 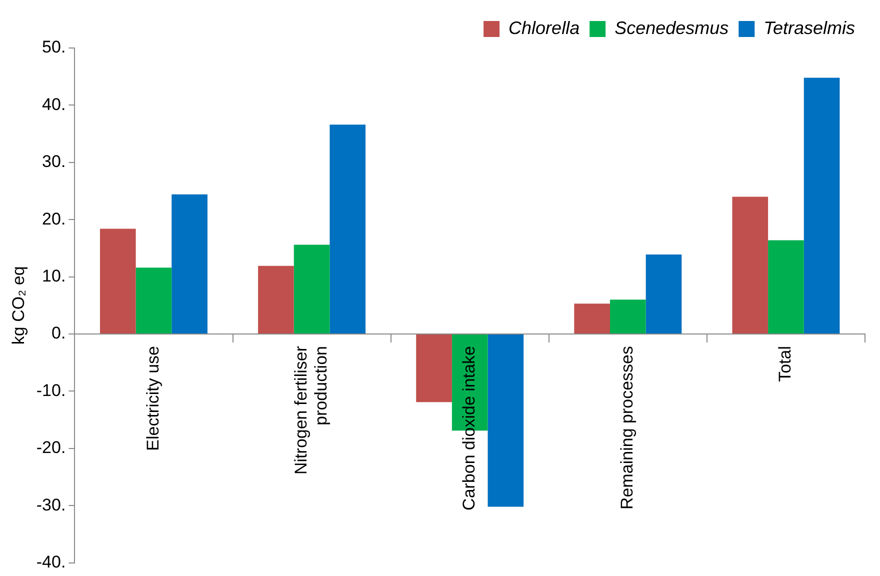 I want to click on y-tick-label: -10., so click(x=51, y=390).